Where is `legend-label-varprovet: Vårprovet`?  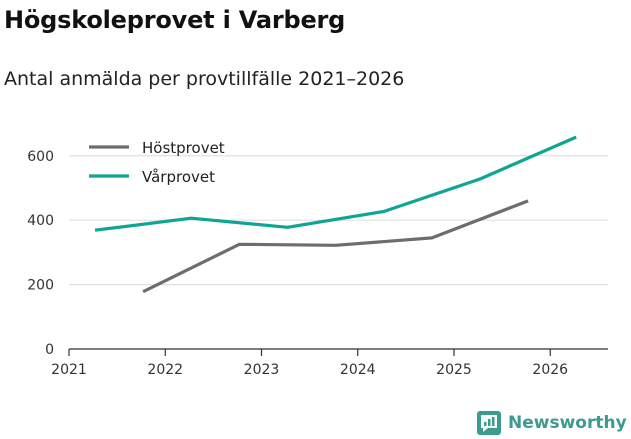 legend-label-varprovet: Vårprovet is located at coordinates (178, 177).